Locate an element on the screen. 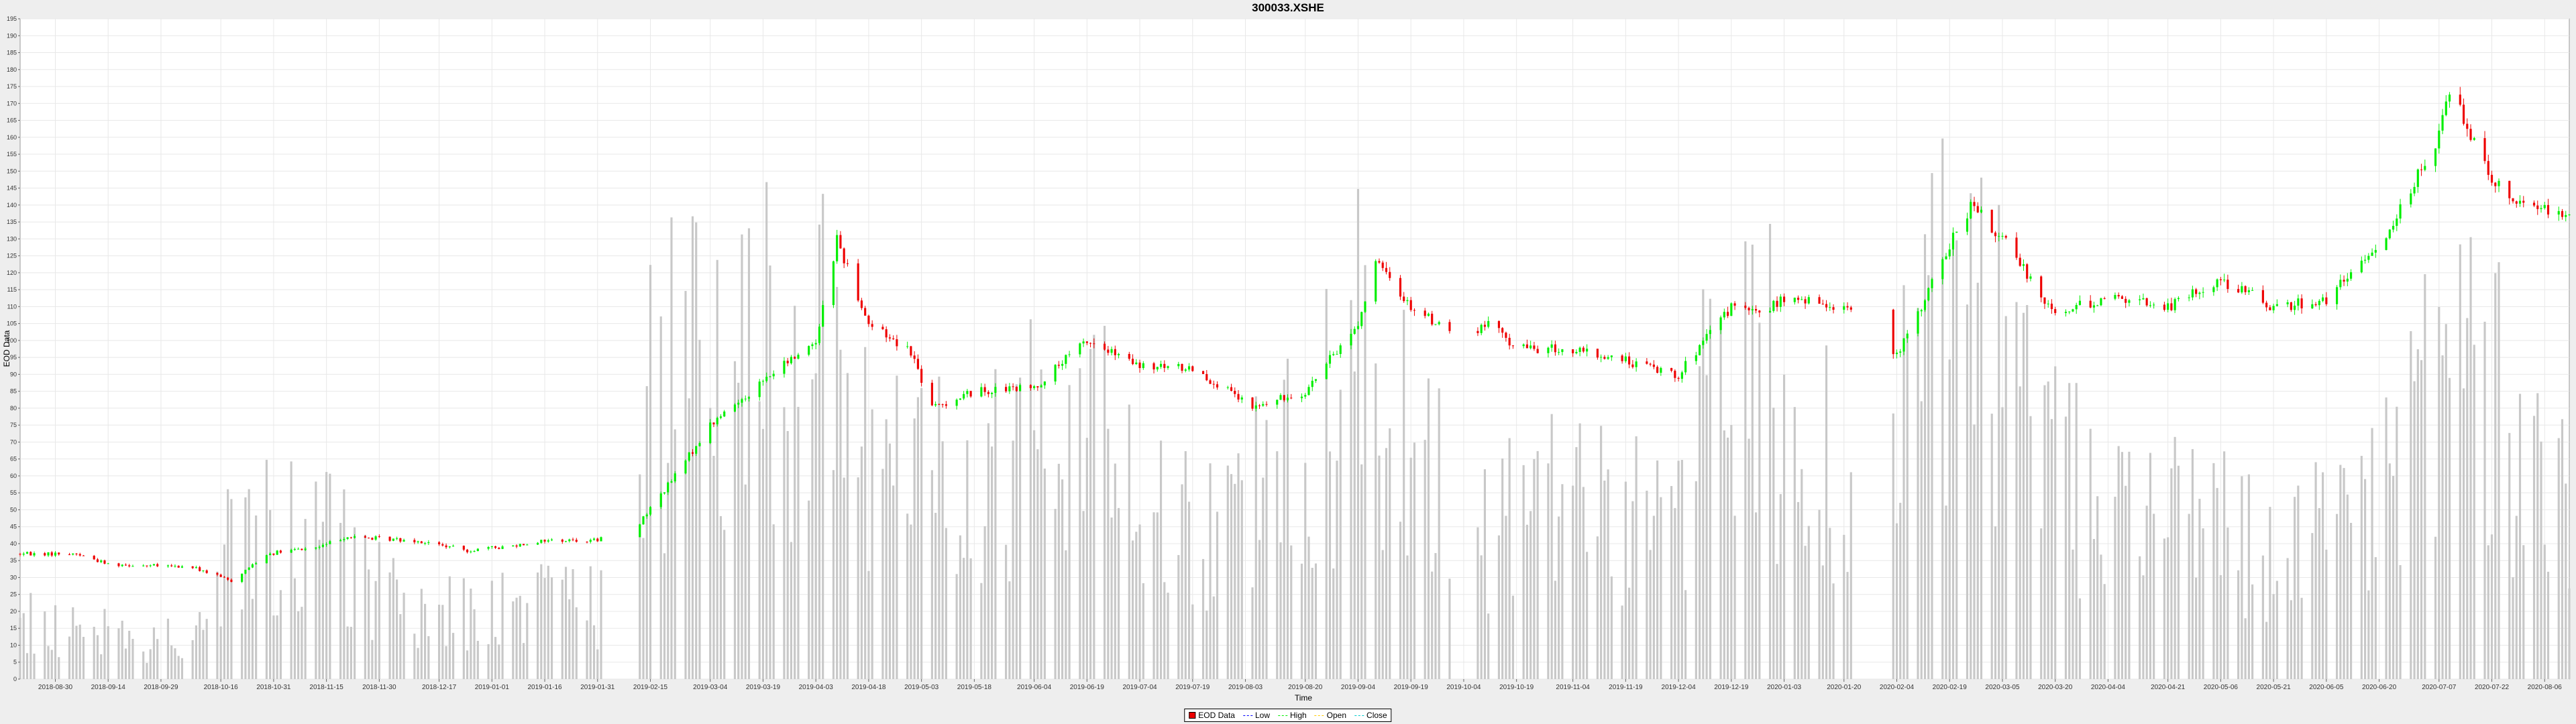  y-tick-label: 110 is located at coordinates (12, 306).